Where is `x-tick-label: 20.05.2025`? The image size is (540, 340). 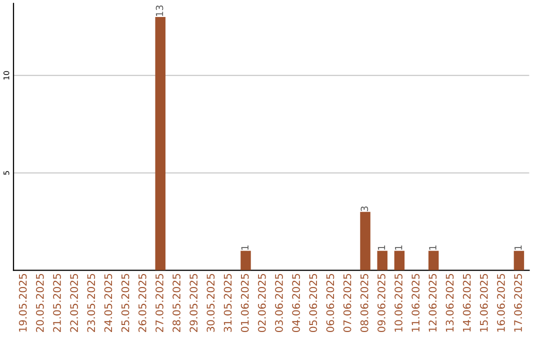
x-tick-label: 20.05.2025 is located at coordinates (40, 303).